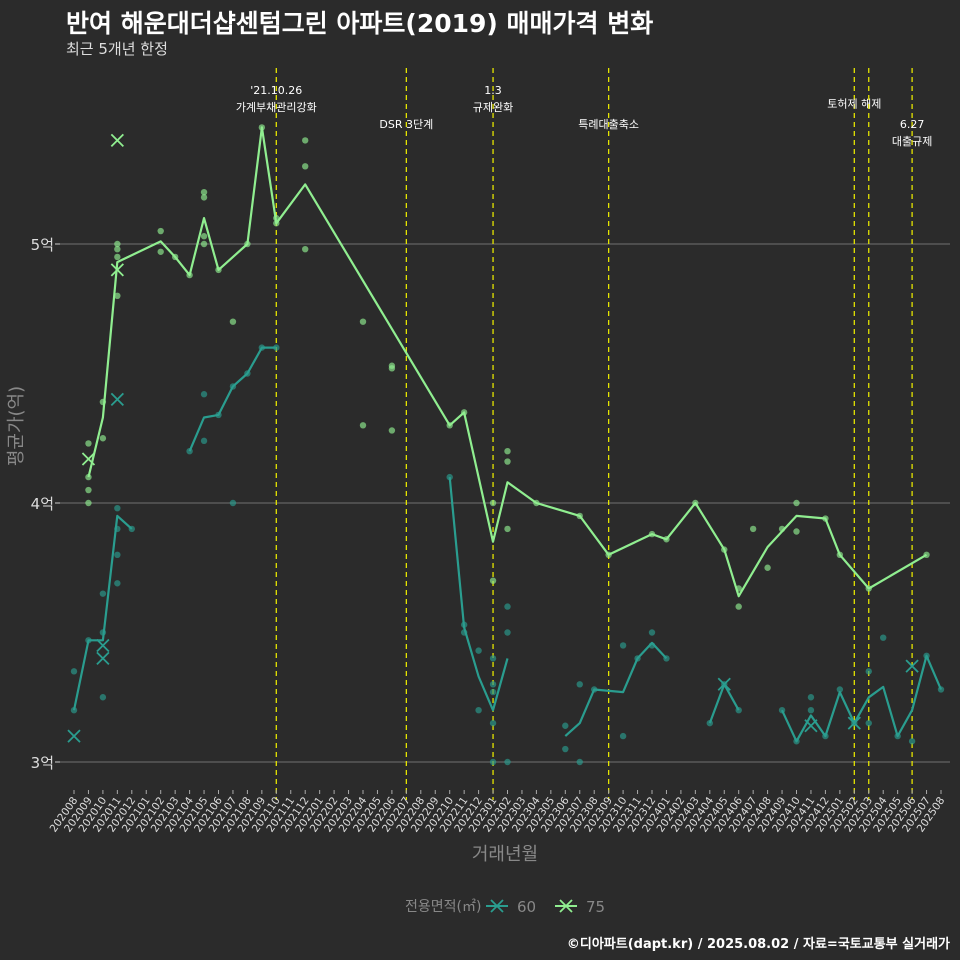  What do you see at coordinates (854, 104) in the screenshot?
I see `event-label: 토허제 해제` at bounding box center [854, 104].